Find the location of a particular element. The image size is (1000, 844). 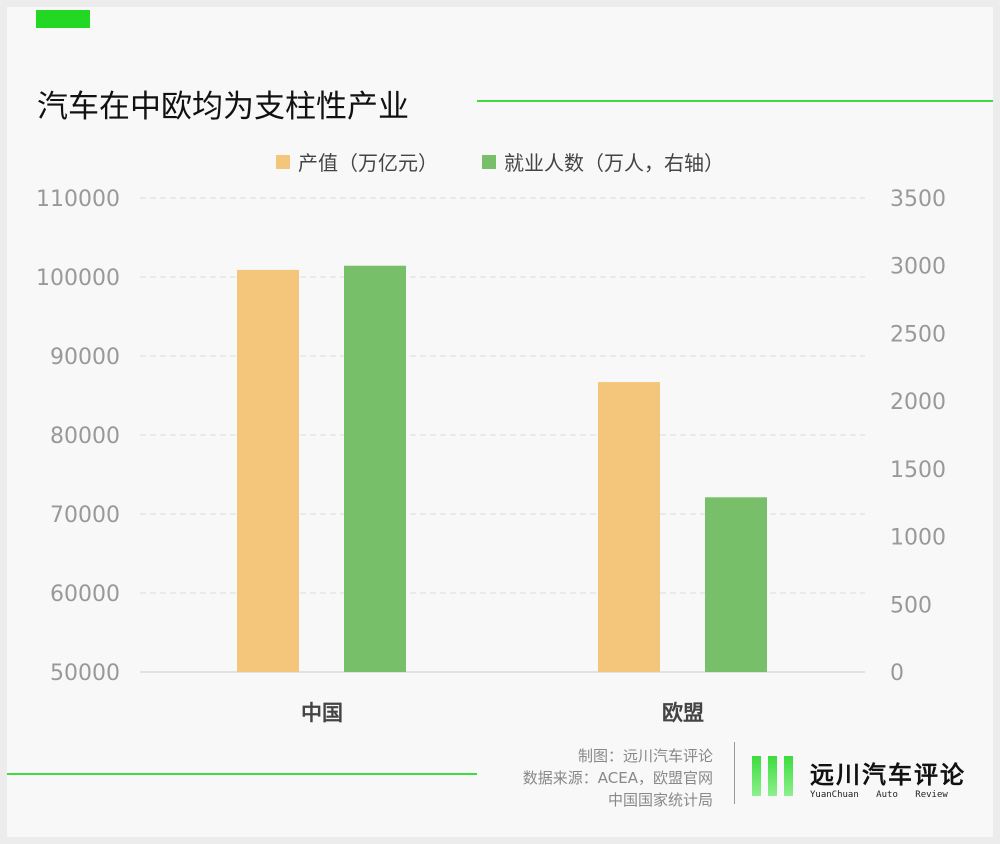

legend-item-employment: 就业人数（万人，右轴） is located at coordinates (603, 161).